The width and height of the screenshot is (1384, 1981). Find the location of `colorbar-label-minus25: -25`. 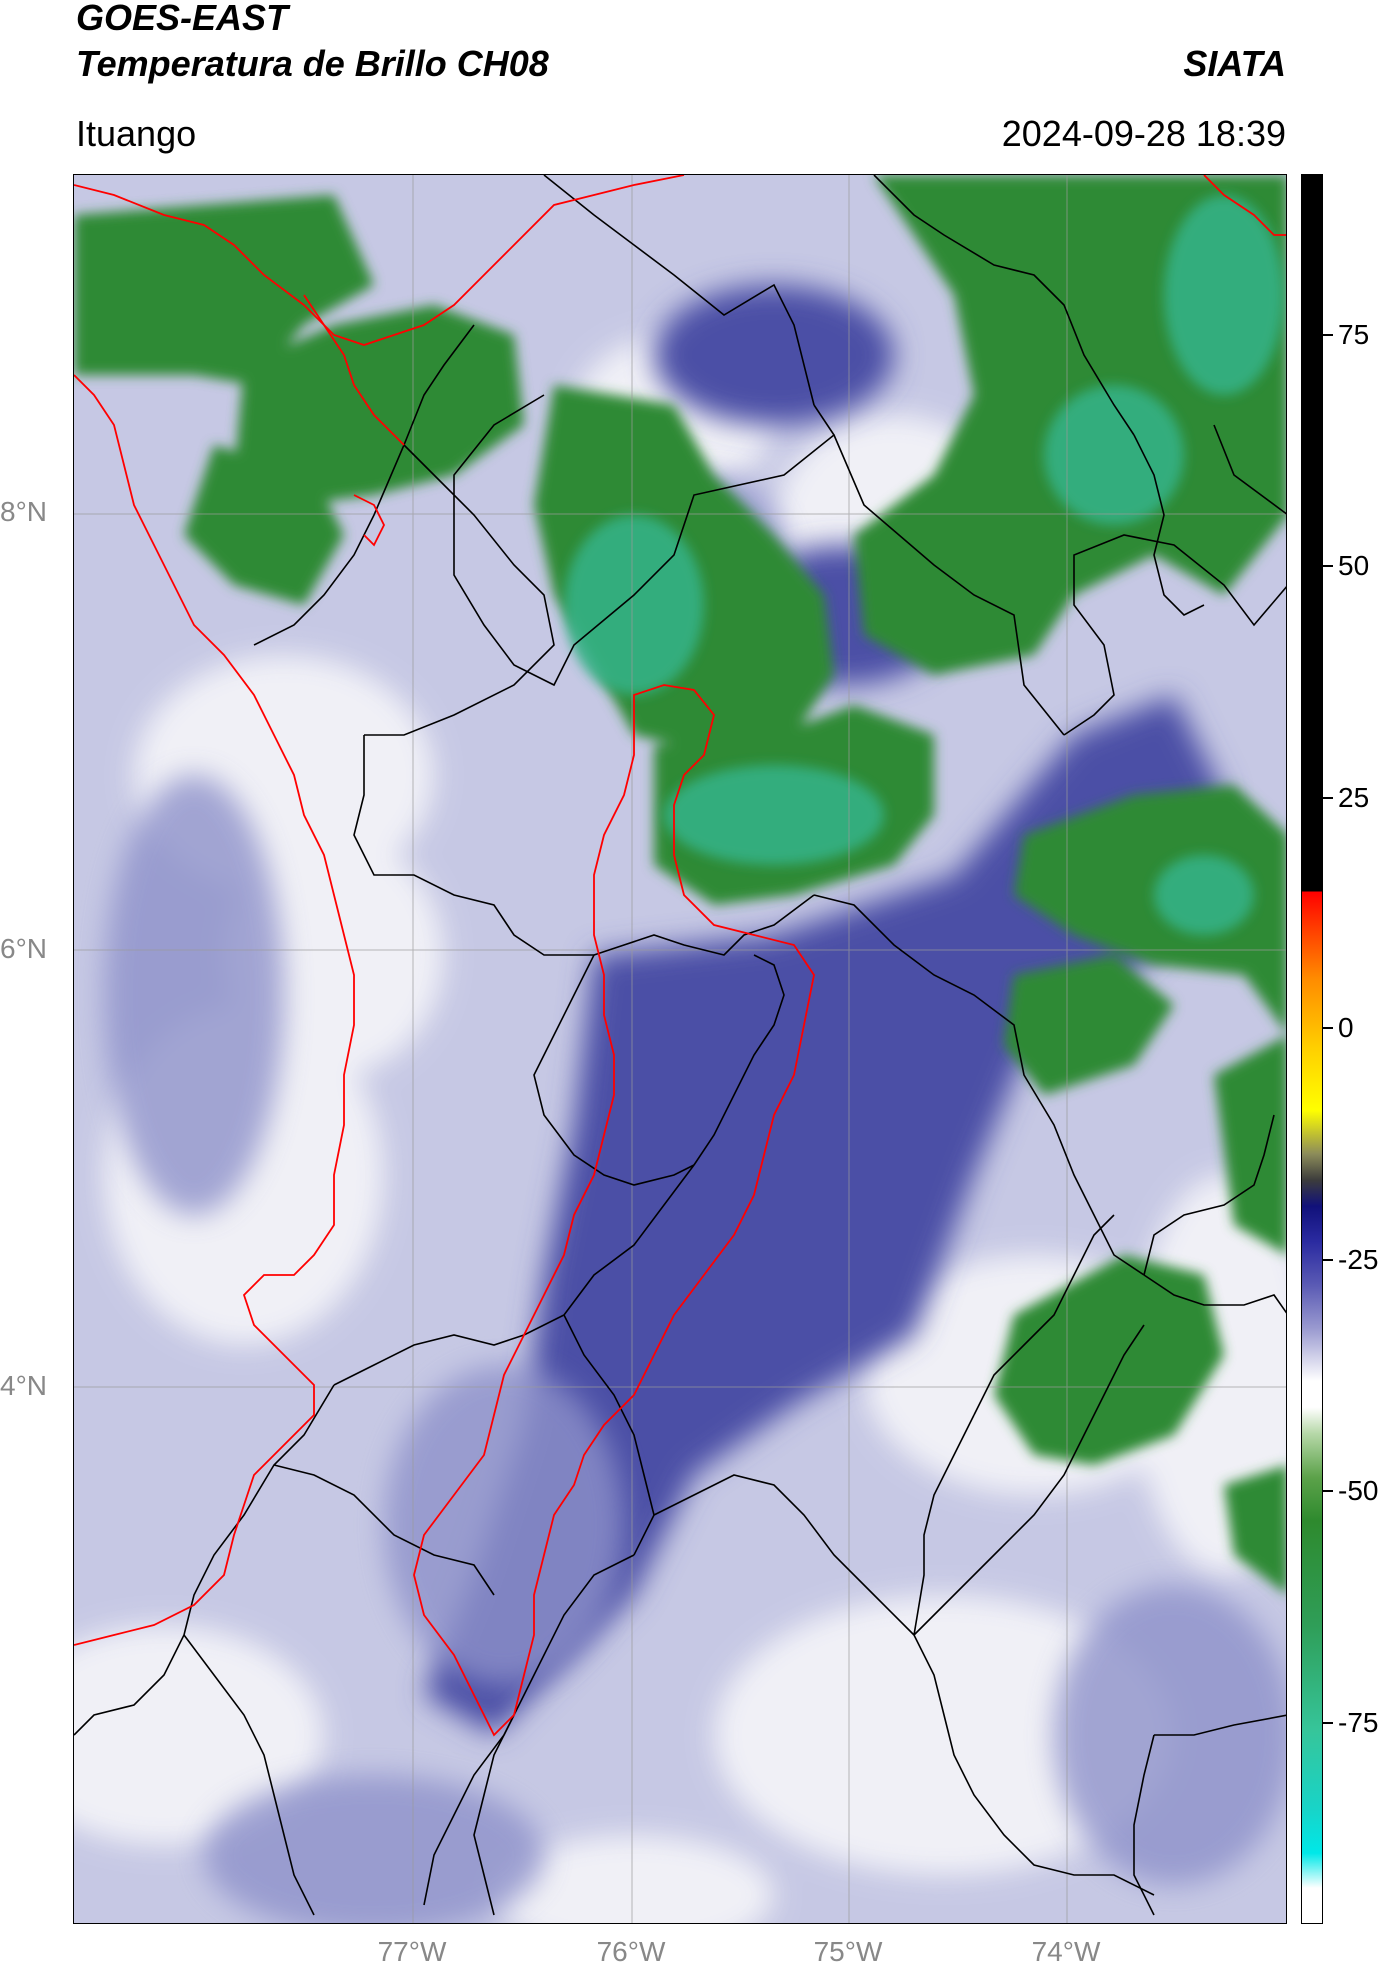

colorbar-label-minus25: -25 is located at coordinates (1358, 1259).